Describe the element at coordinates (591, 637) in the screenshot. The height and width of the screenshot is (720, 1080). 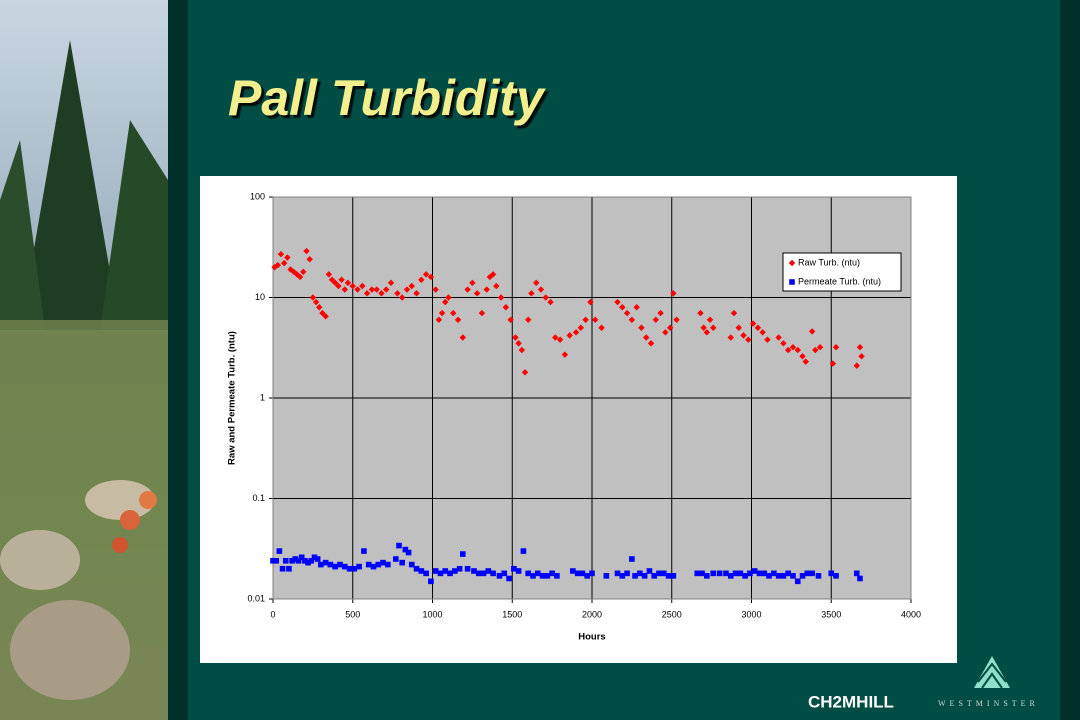
I see `x-axis-title: Hours` at that location.